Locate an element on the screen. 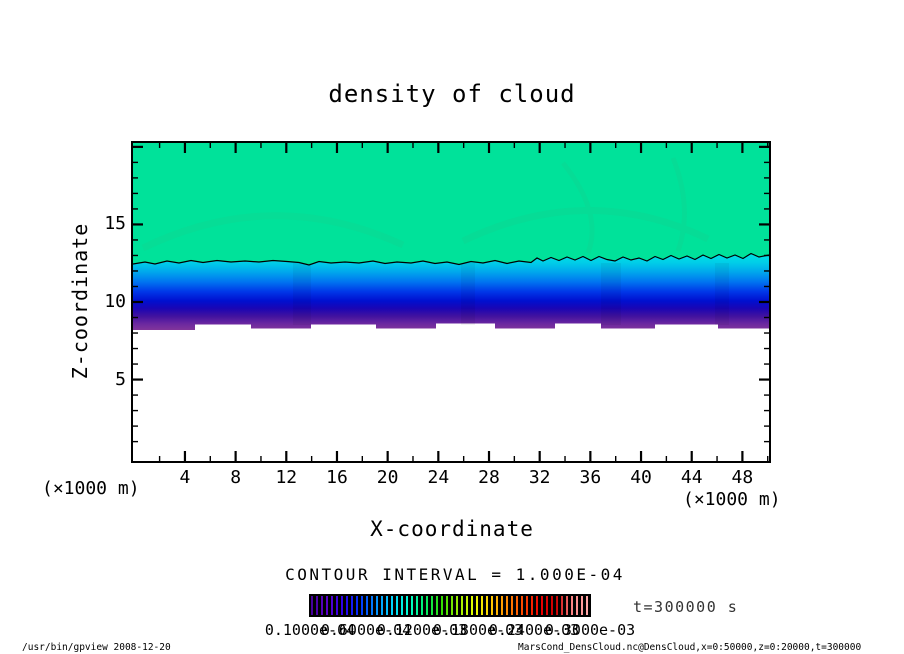  plot-title: density of cloud is located at coordinates (452, 94).